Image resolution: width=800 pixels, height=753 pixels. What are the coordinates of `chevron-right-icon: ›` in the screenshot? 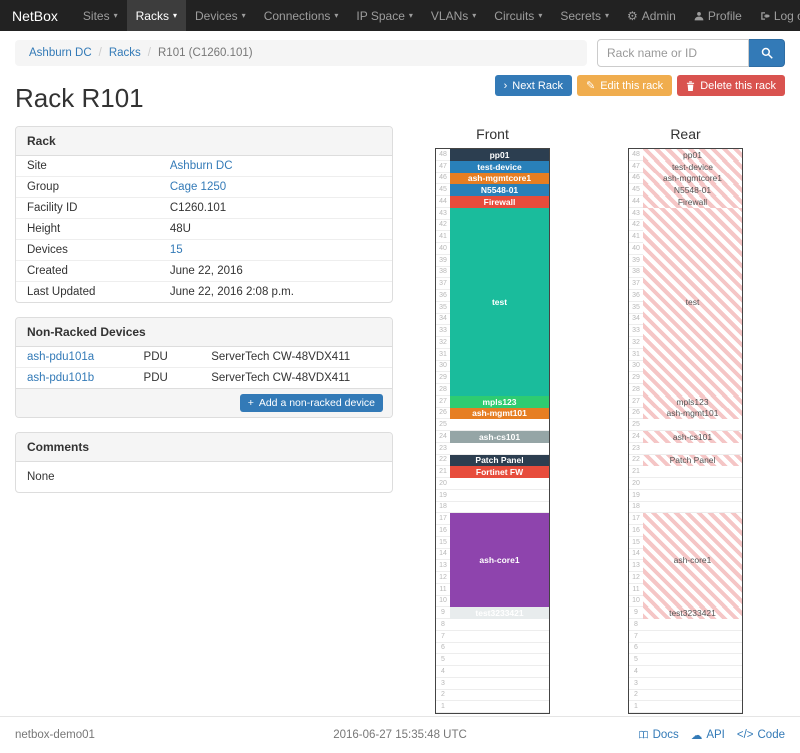 It's located at (505, 85).